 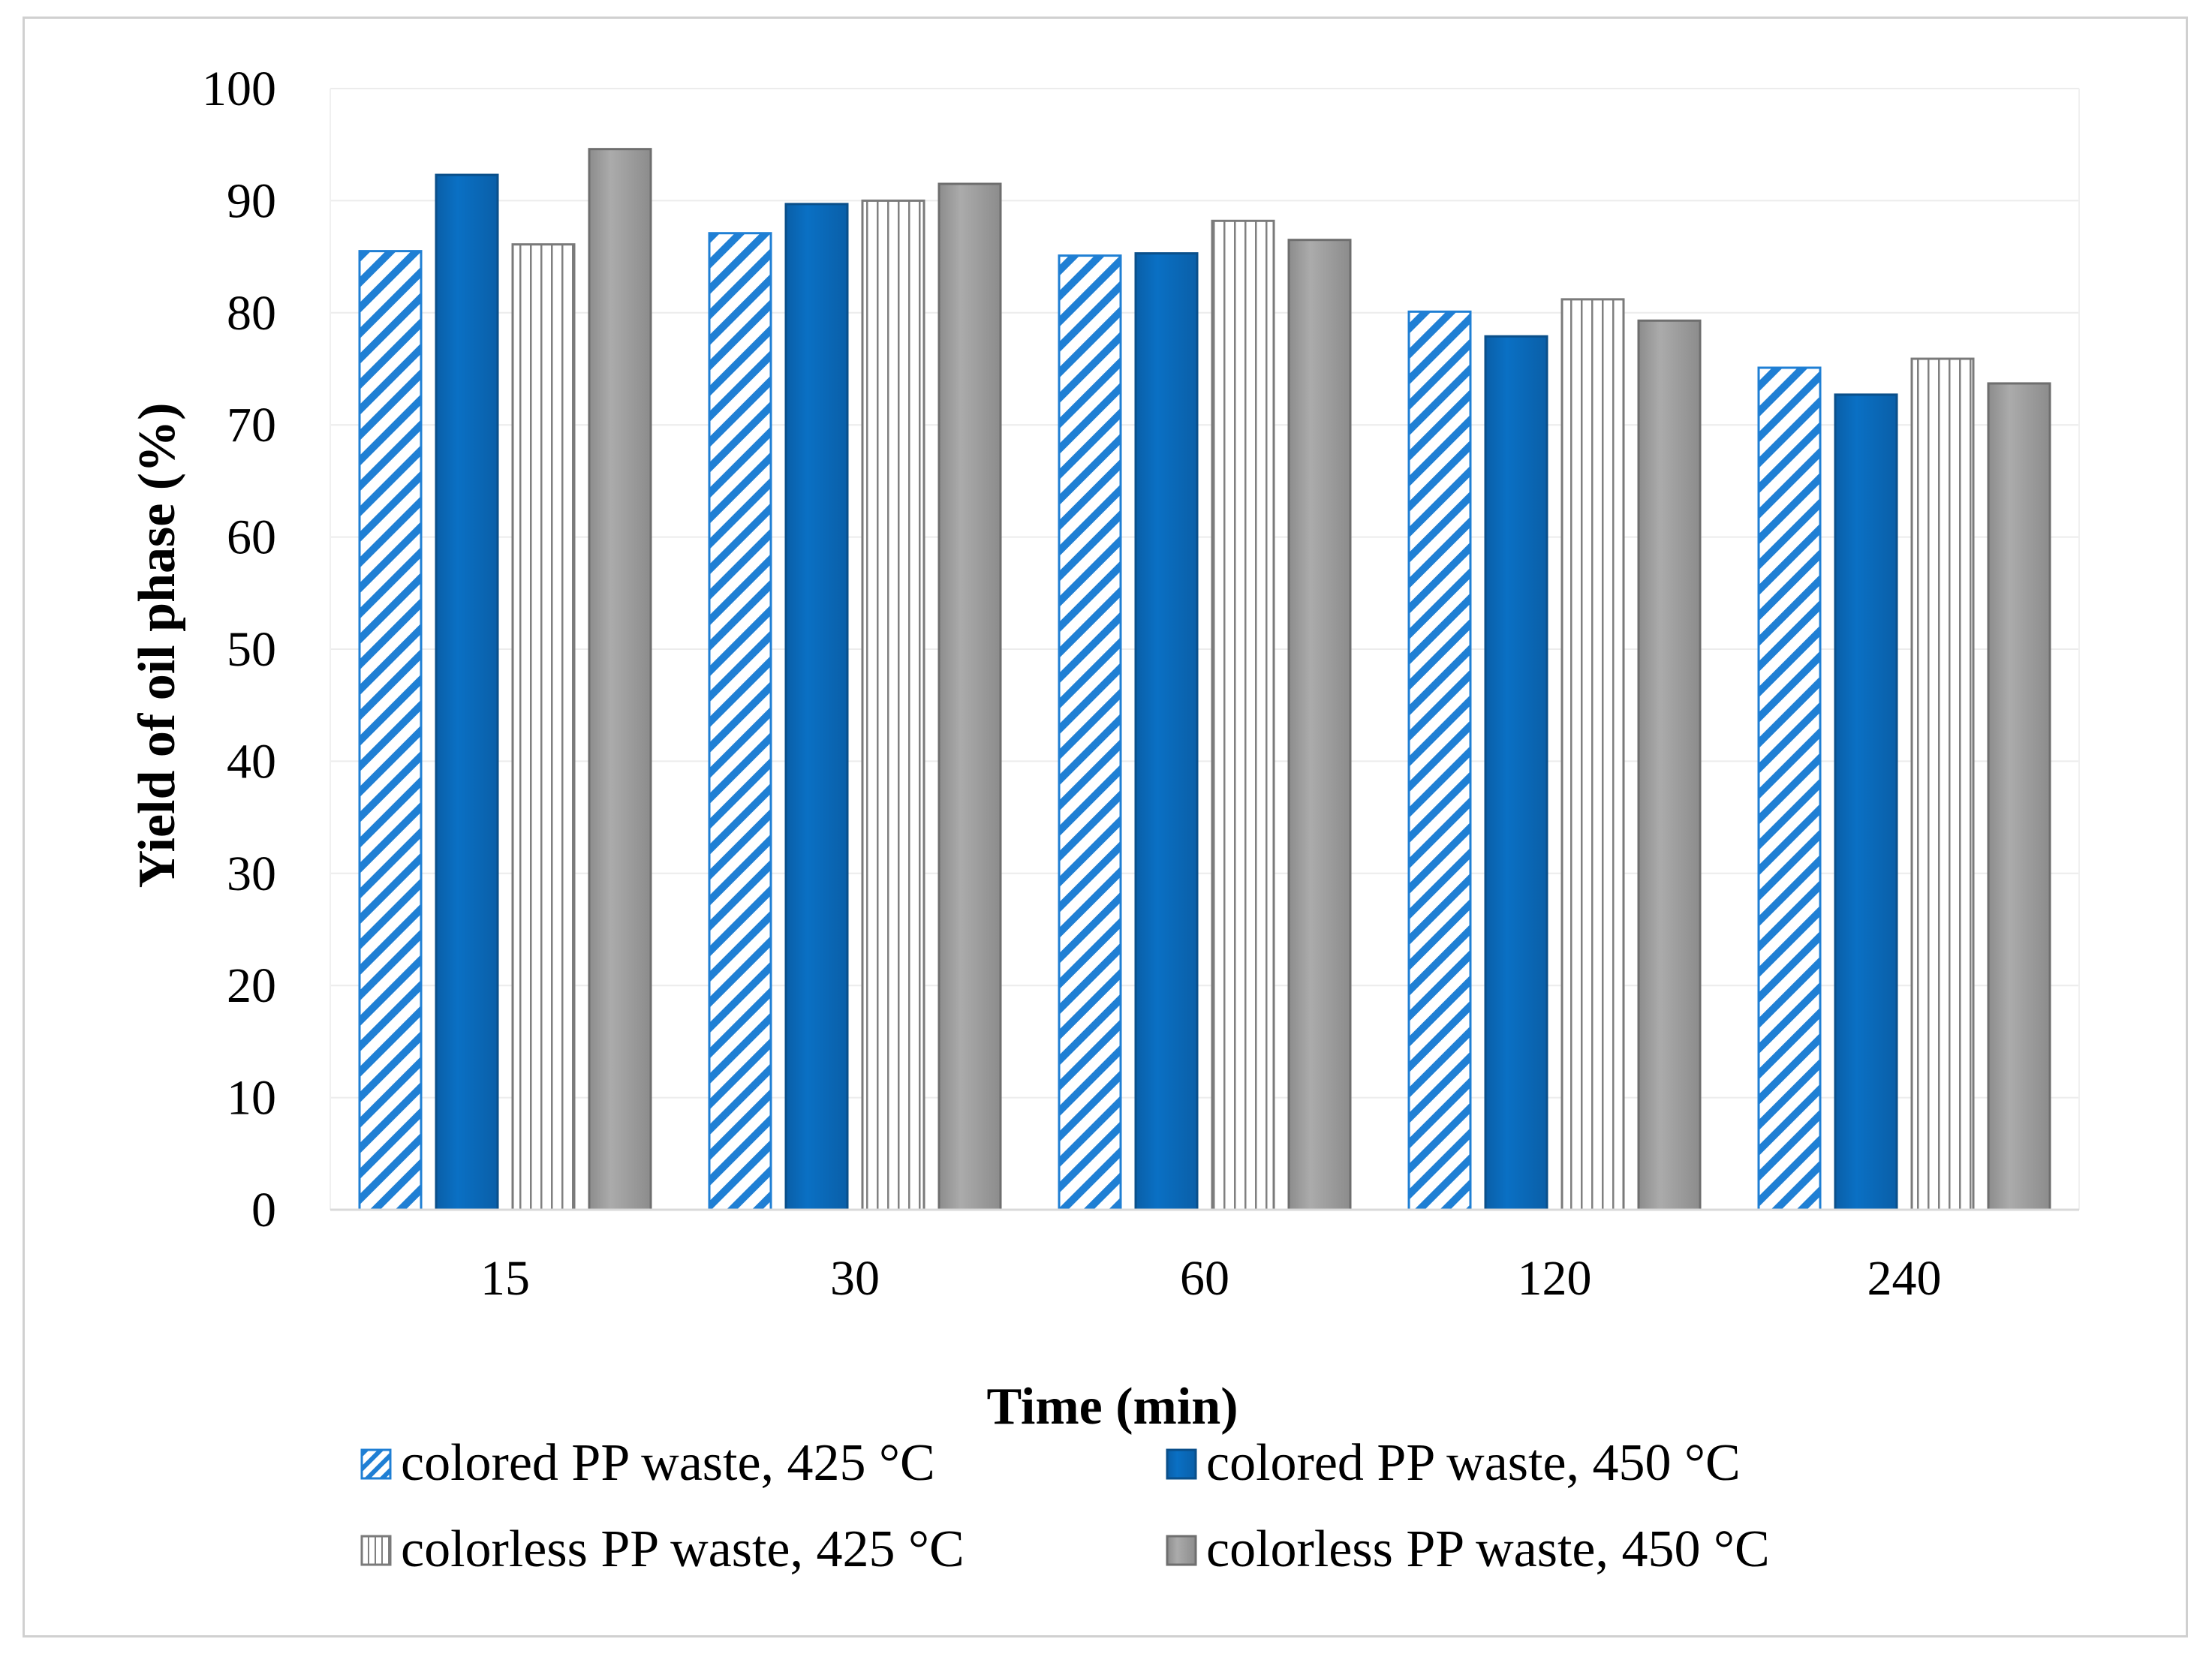 What do you see at coordinates (668, 1463) in the screenshot?
I see `legend-label-1: colored PP waste, 425 °C` at bounding box center [668, 1463].